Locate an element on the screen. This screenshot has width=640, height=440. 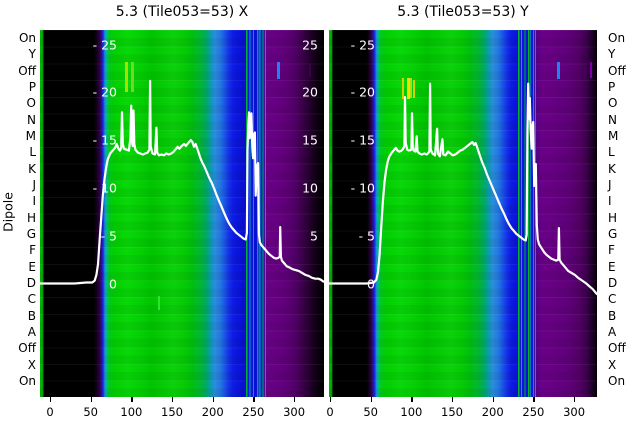
dipole-label-left: K is located at coordinates (32, 168).